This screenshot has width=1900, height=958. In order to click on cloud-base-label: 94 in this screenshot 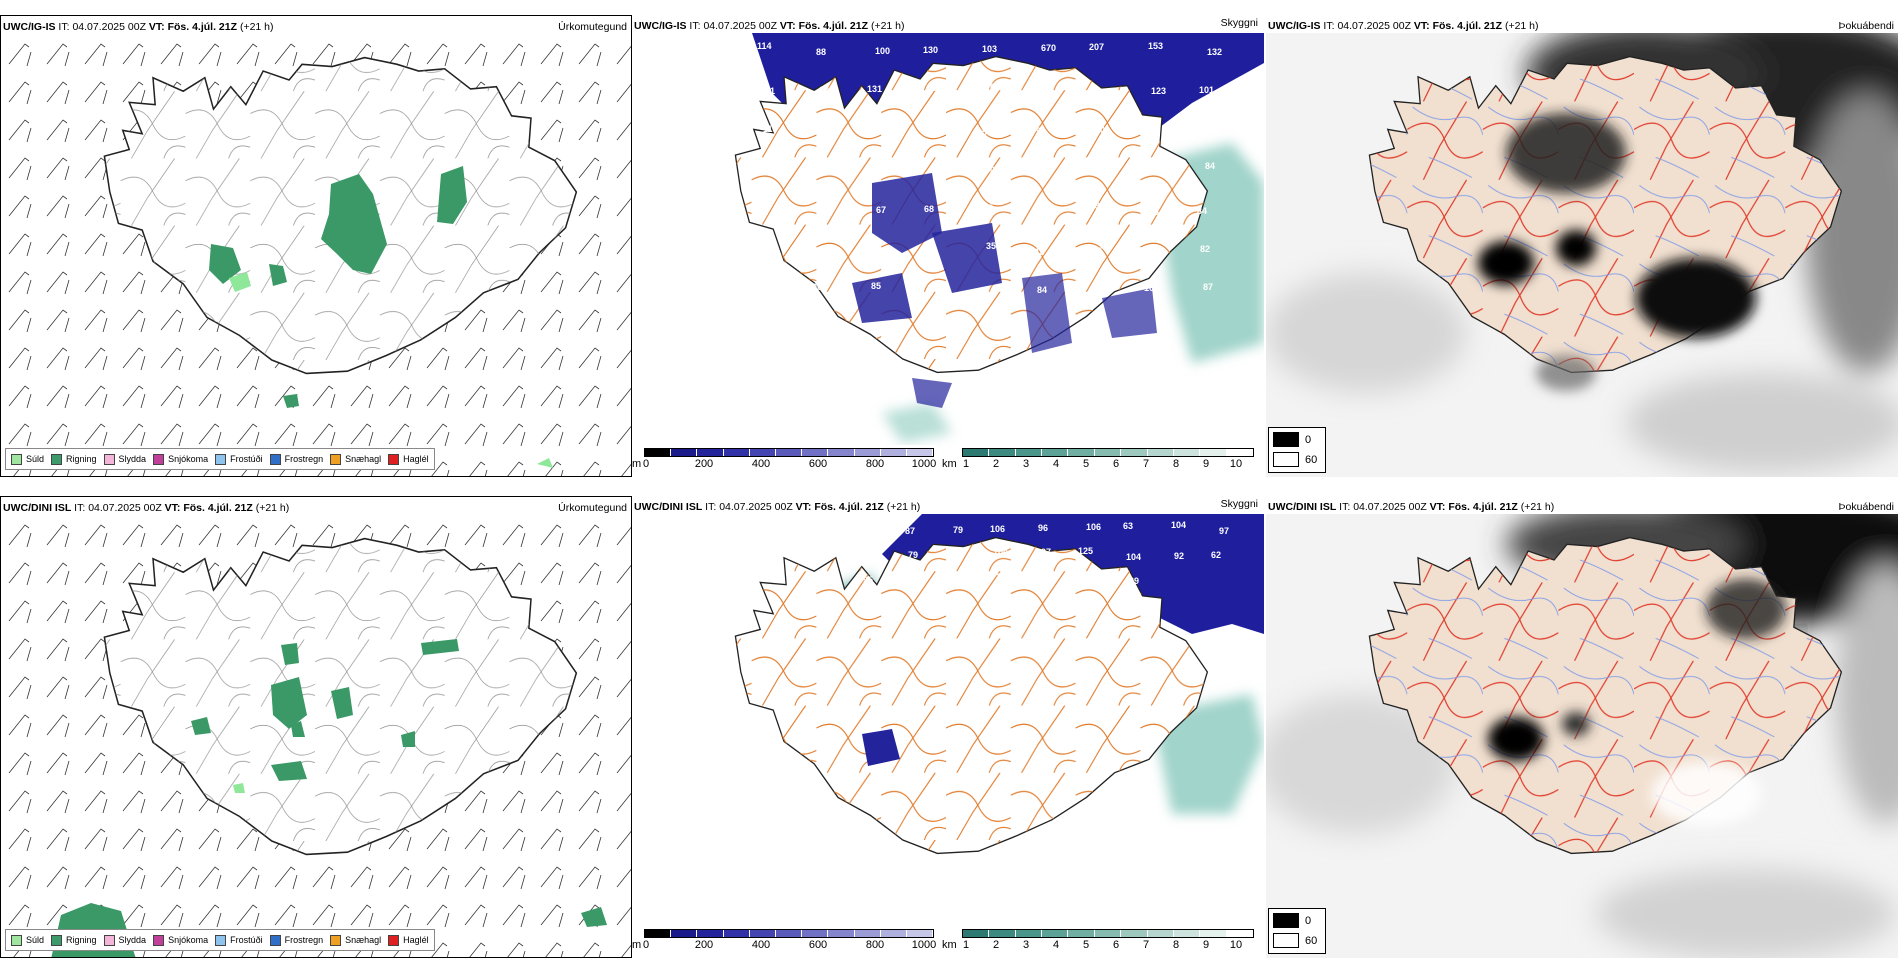, I will do `click(934, 126)`.